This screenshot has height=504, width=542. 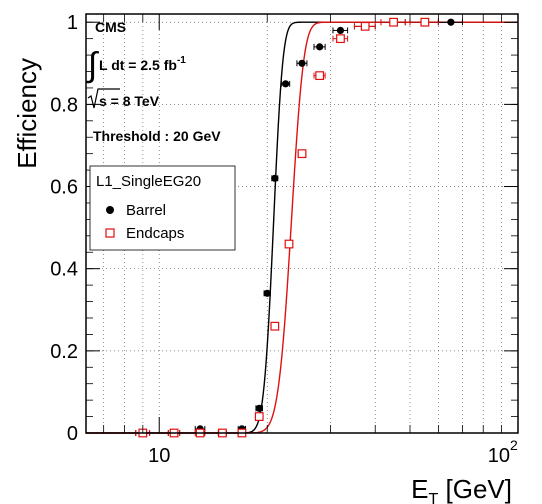 I want to click on x-axis-label-main: E, so click(x=419, y=489).